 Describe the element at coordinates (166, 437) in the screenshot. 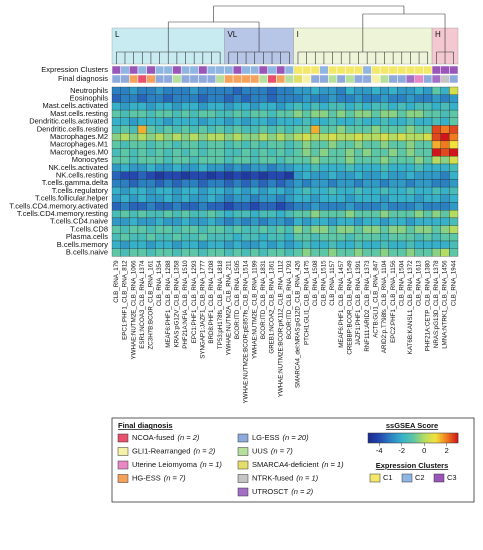

I see `legend-label: NCOA-fused (n = 2)` at that location.